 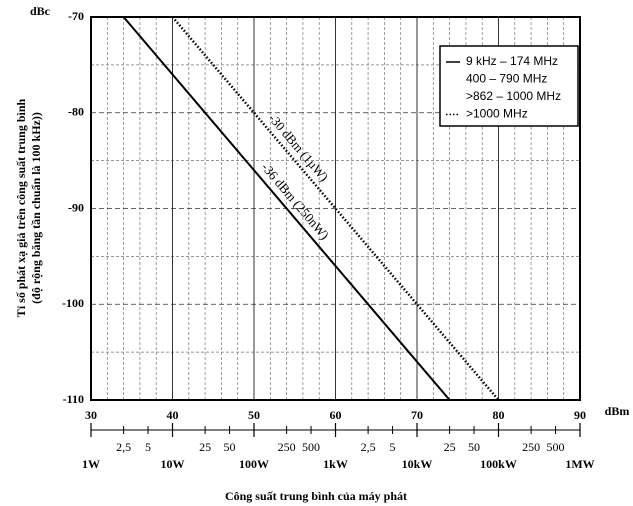 What do you see at coordinates (40, 11) in the screenshot?
I see `y-unit: dBc` at bounding box center [40, 11].